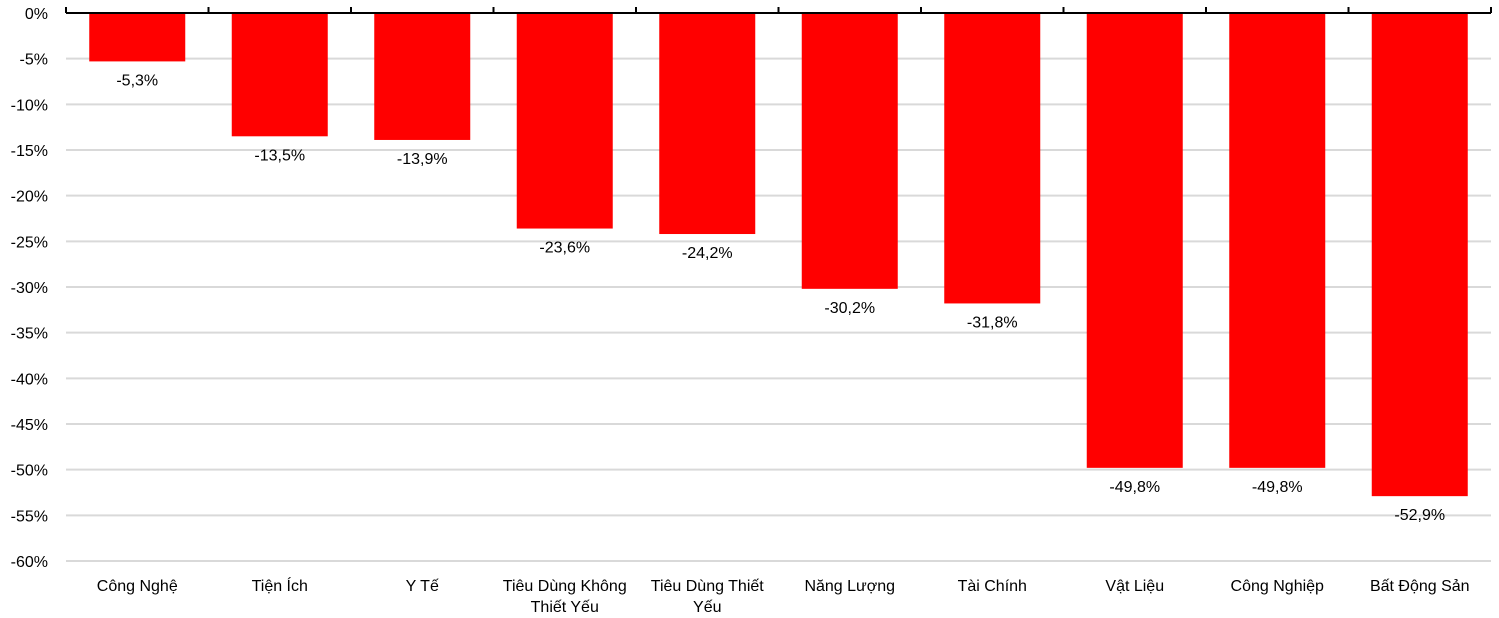  I want to click on y-tick-label: -40%, so click(29, 379).